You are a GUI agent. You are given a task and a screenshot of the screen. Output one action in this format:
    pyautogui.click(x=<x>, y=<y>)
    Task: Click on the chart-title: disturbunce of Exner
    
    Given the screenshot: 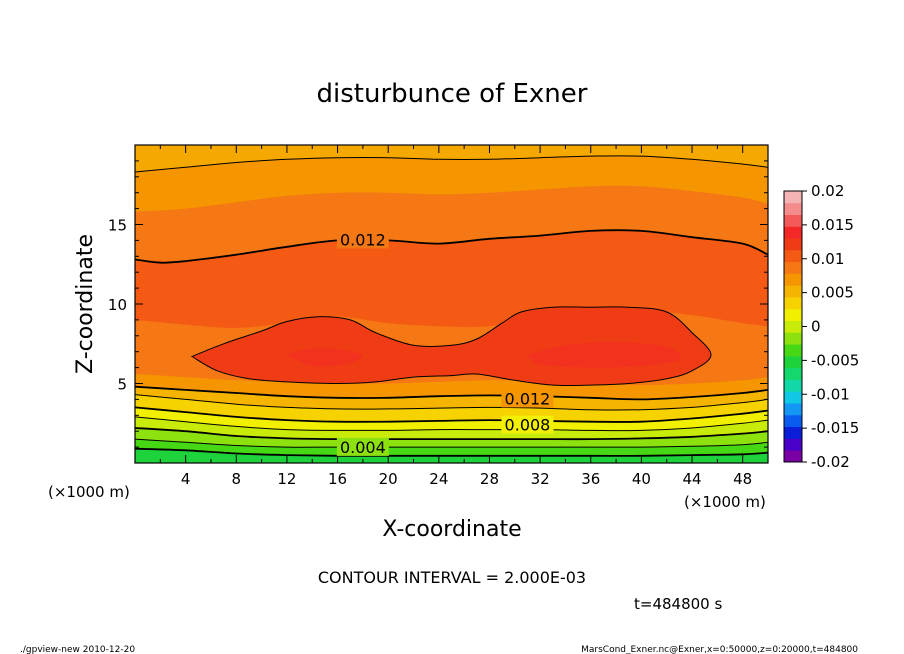 What is the action you would take?
    pyautogui.click(x=452, y=94)
    